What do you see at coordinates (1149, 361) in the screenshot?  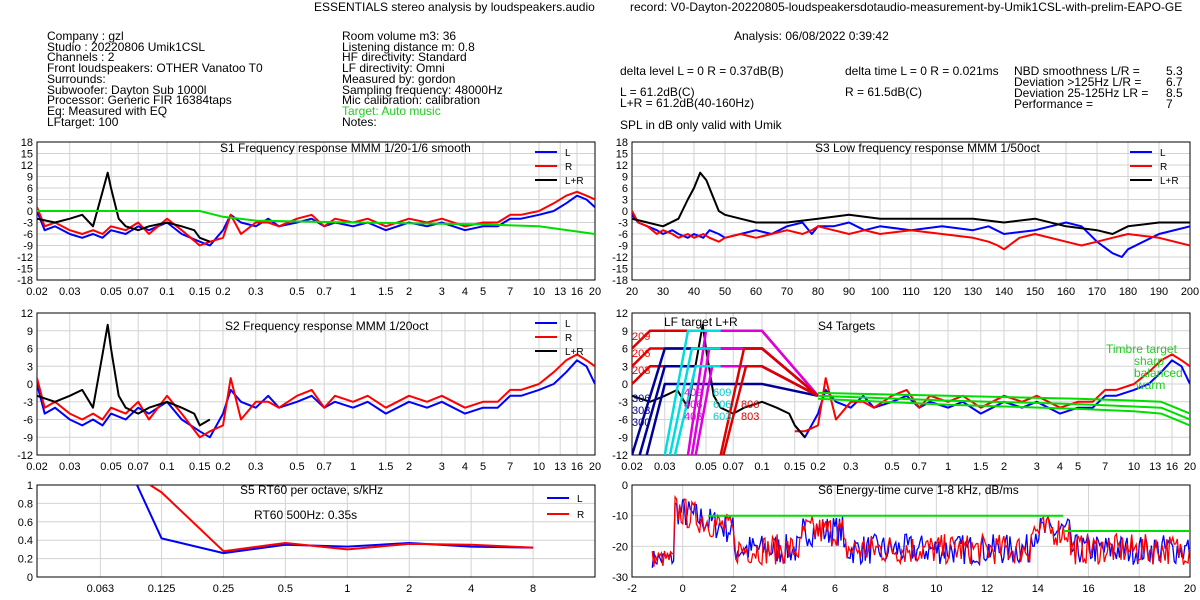 I see `timbre-label: sharp` at bounding box center [1149, 361].